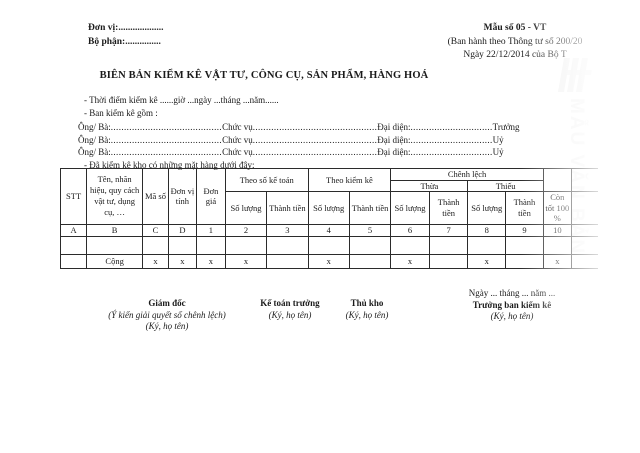 The height and width of the screenshot is (453, 640). Describe the element at coordinates (73, 261) in the screenshot. I see `total-empty-cell` at that location.